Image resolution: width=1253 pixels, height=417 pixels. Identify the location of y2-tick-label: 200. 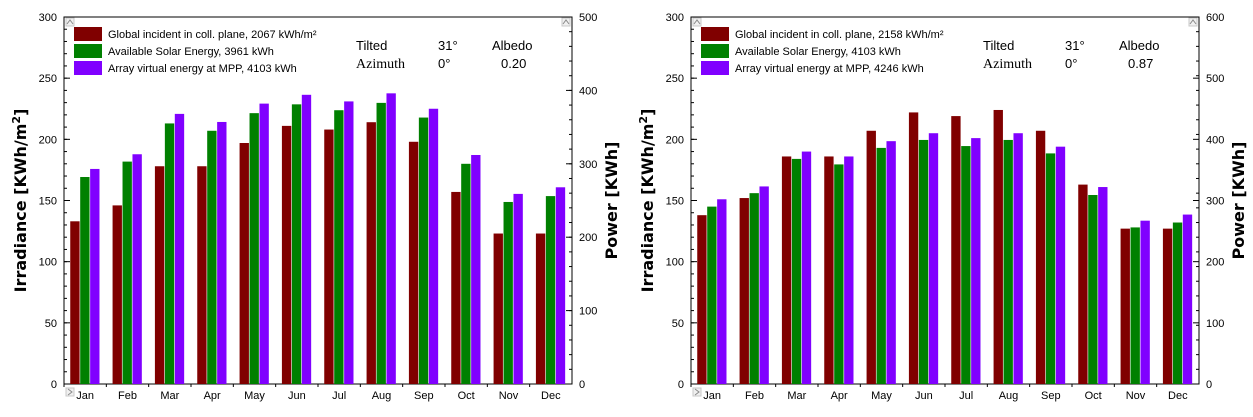
(588, 238).